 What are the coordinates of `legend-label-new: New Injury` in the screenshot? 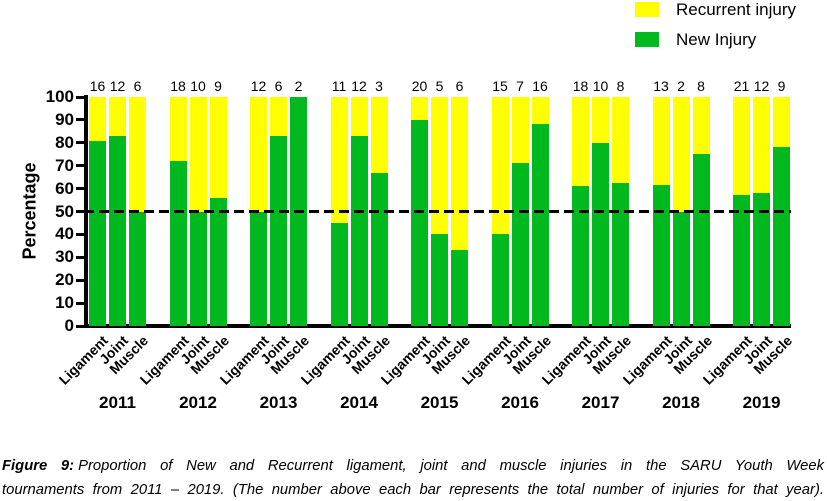 It's located at (716, 39).